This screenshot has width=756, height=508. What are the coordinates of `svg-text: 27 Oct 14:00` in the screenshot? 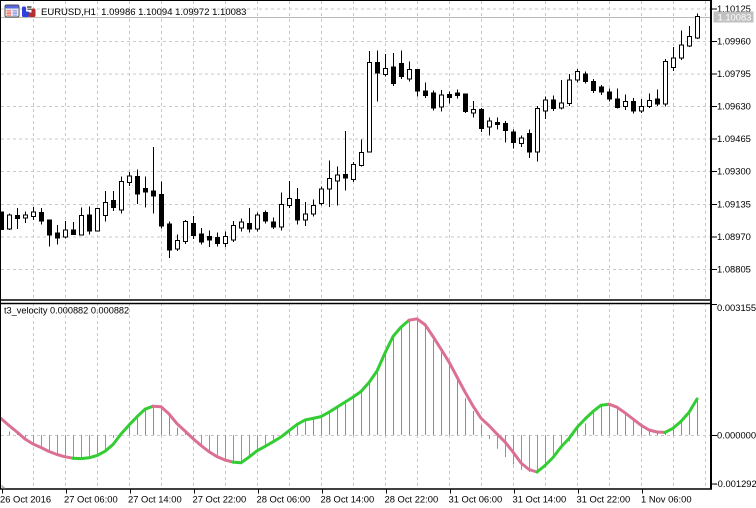 It's located at (155, 498).